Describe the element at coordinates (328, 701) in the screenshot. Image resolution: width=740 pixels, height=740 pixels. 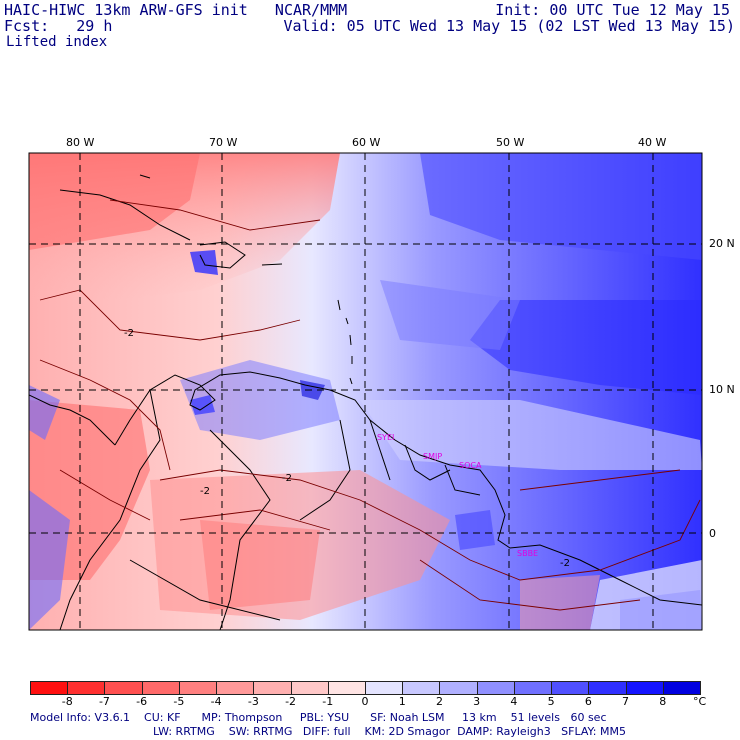
I see `colorbar-label: -1` at that location.